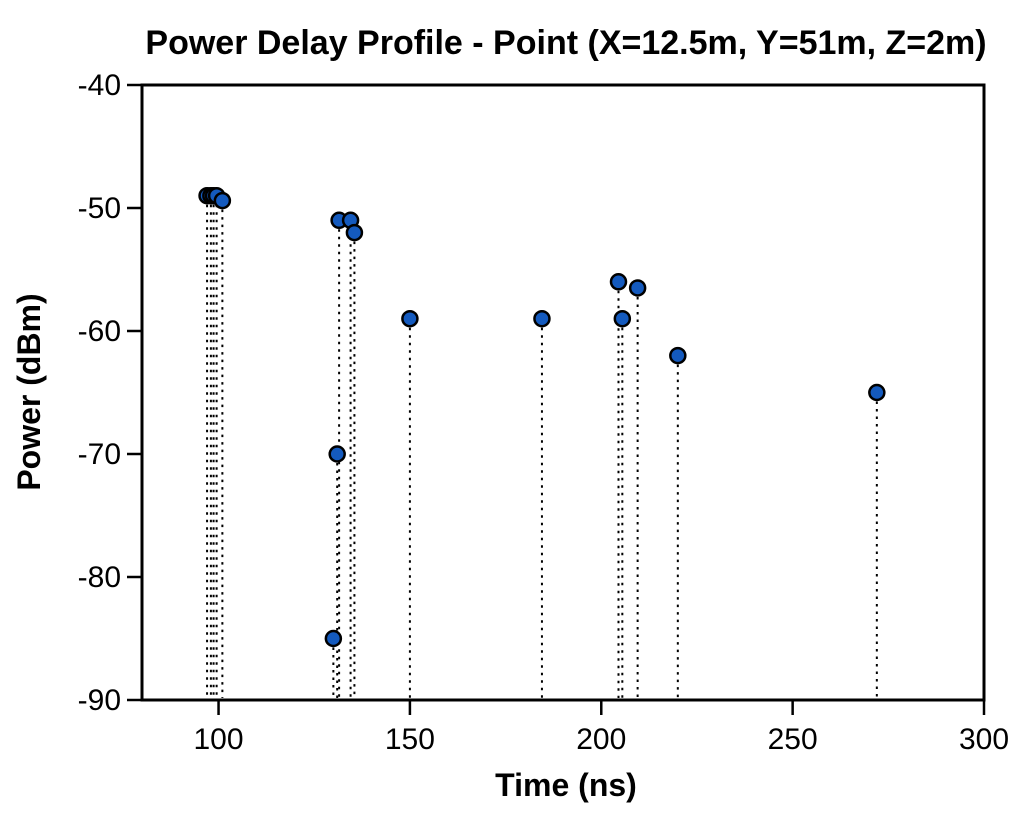  What do you see at coordinates (29, 391) in the screenshot?
I see `y-axis-label: Power (dBm)` at bounding box center [29, 391].